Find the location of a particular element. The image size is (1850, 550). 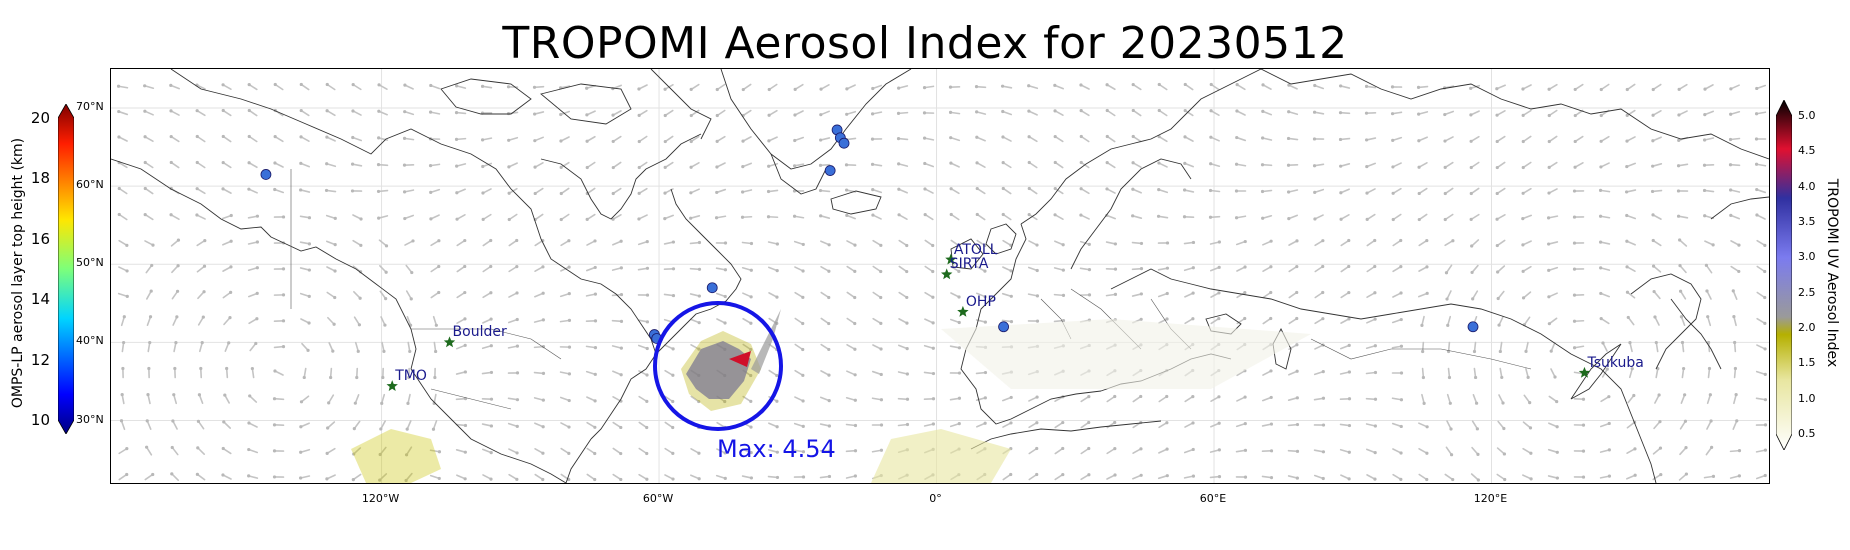

latitude-label: 50°N is located at coordinates (90, 263).